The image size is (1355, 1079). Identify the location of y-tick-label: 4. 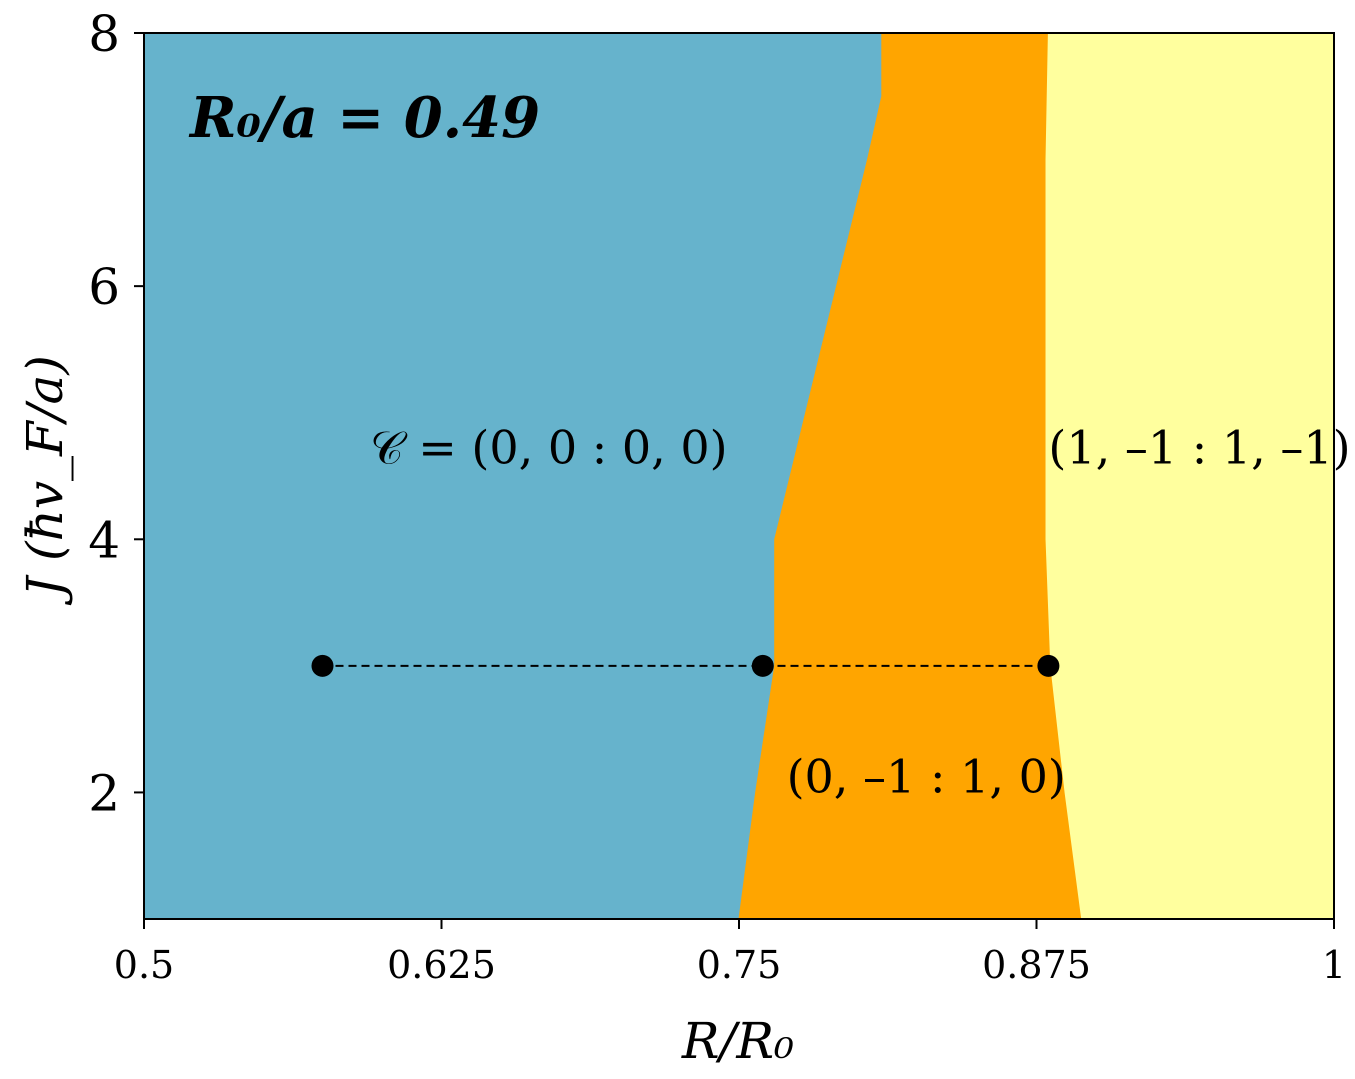
(104, 540).